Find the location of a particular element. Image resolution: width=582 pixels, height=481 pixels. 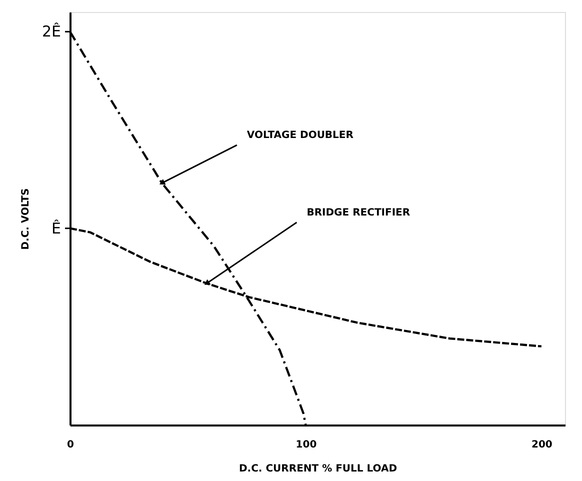

annotation: VOLTAGE DOUBLER is located at coordinates (300, 136).